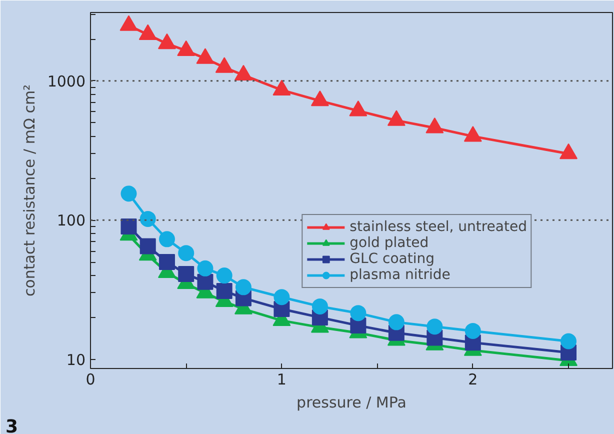 This screenshot has width=614, height=434. I want to click on y-tick-label: 1000, so click(66, 81).